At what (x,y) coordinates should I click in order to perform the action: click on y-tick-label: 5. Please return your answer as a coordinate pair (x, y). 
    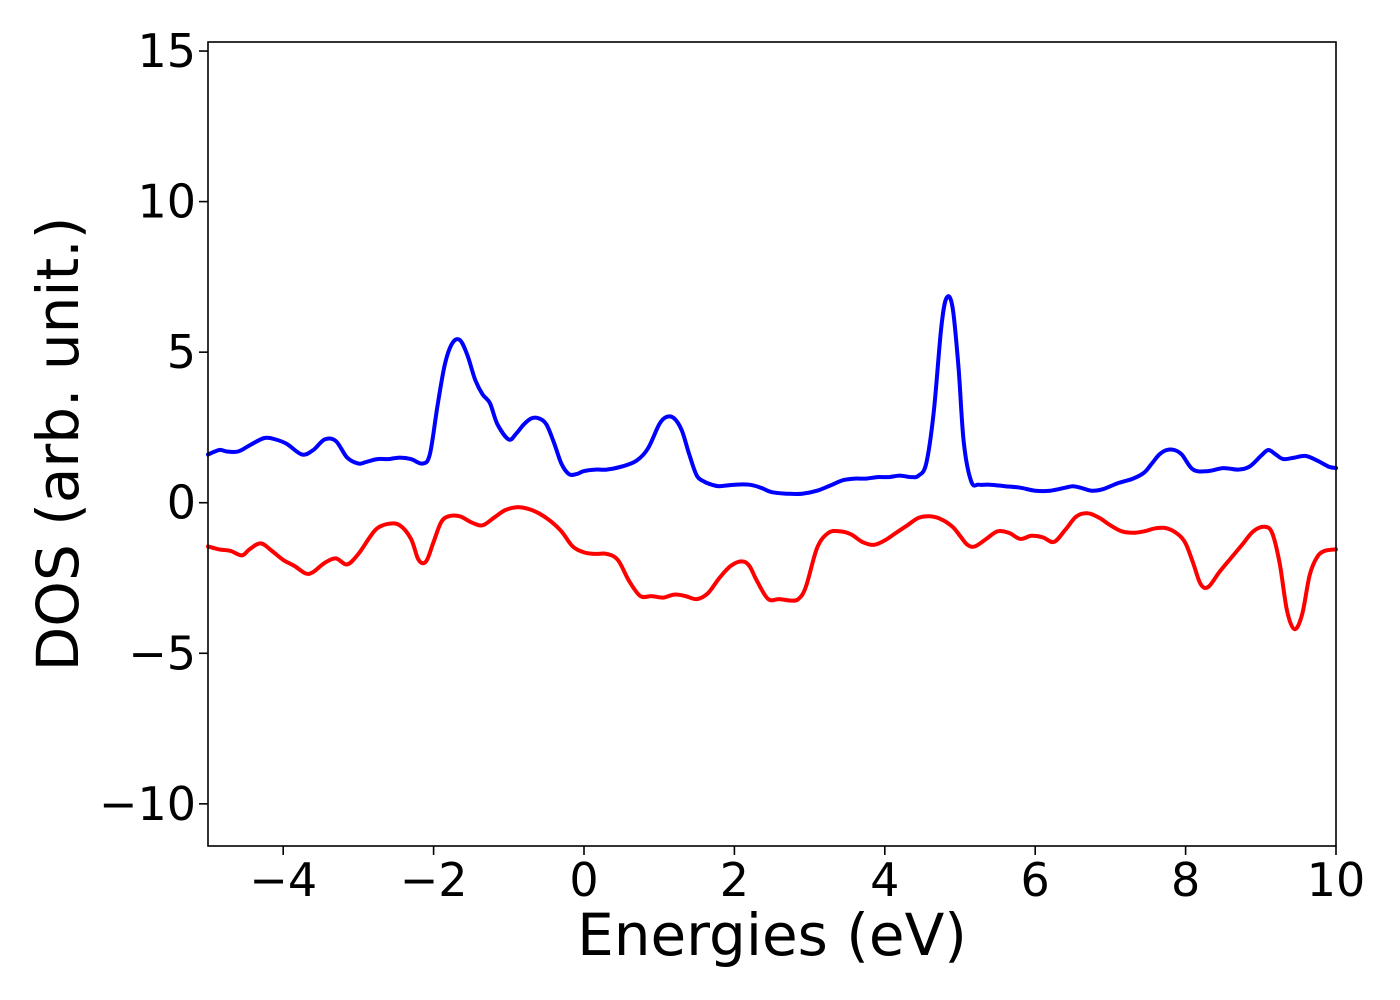
    Looking at the image, I should click on (181, 352).